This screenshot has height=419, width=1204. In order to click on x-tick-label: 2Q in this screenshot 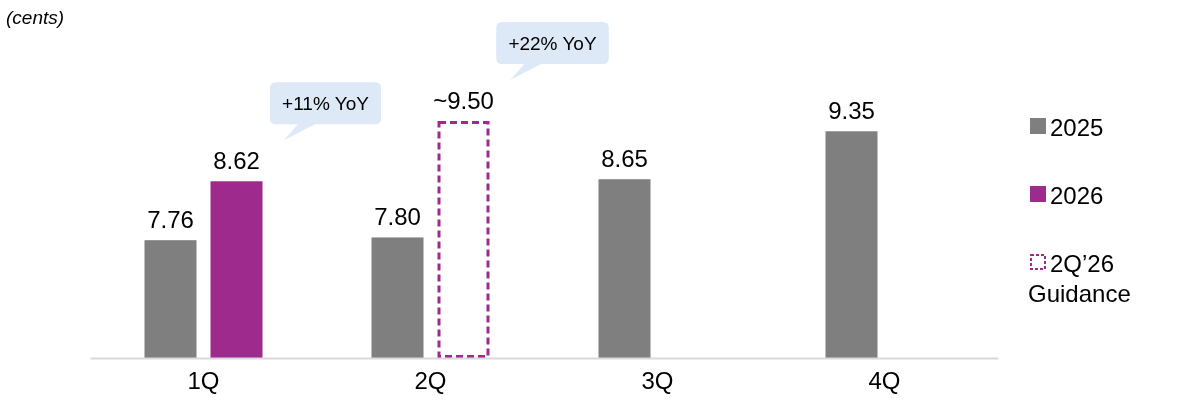, I will do `click(430, 381)`.